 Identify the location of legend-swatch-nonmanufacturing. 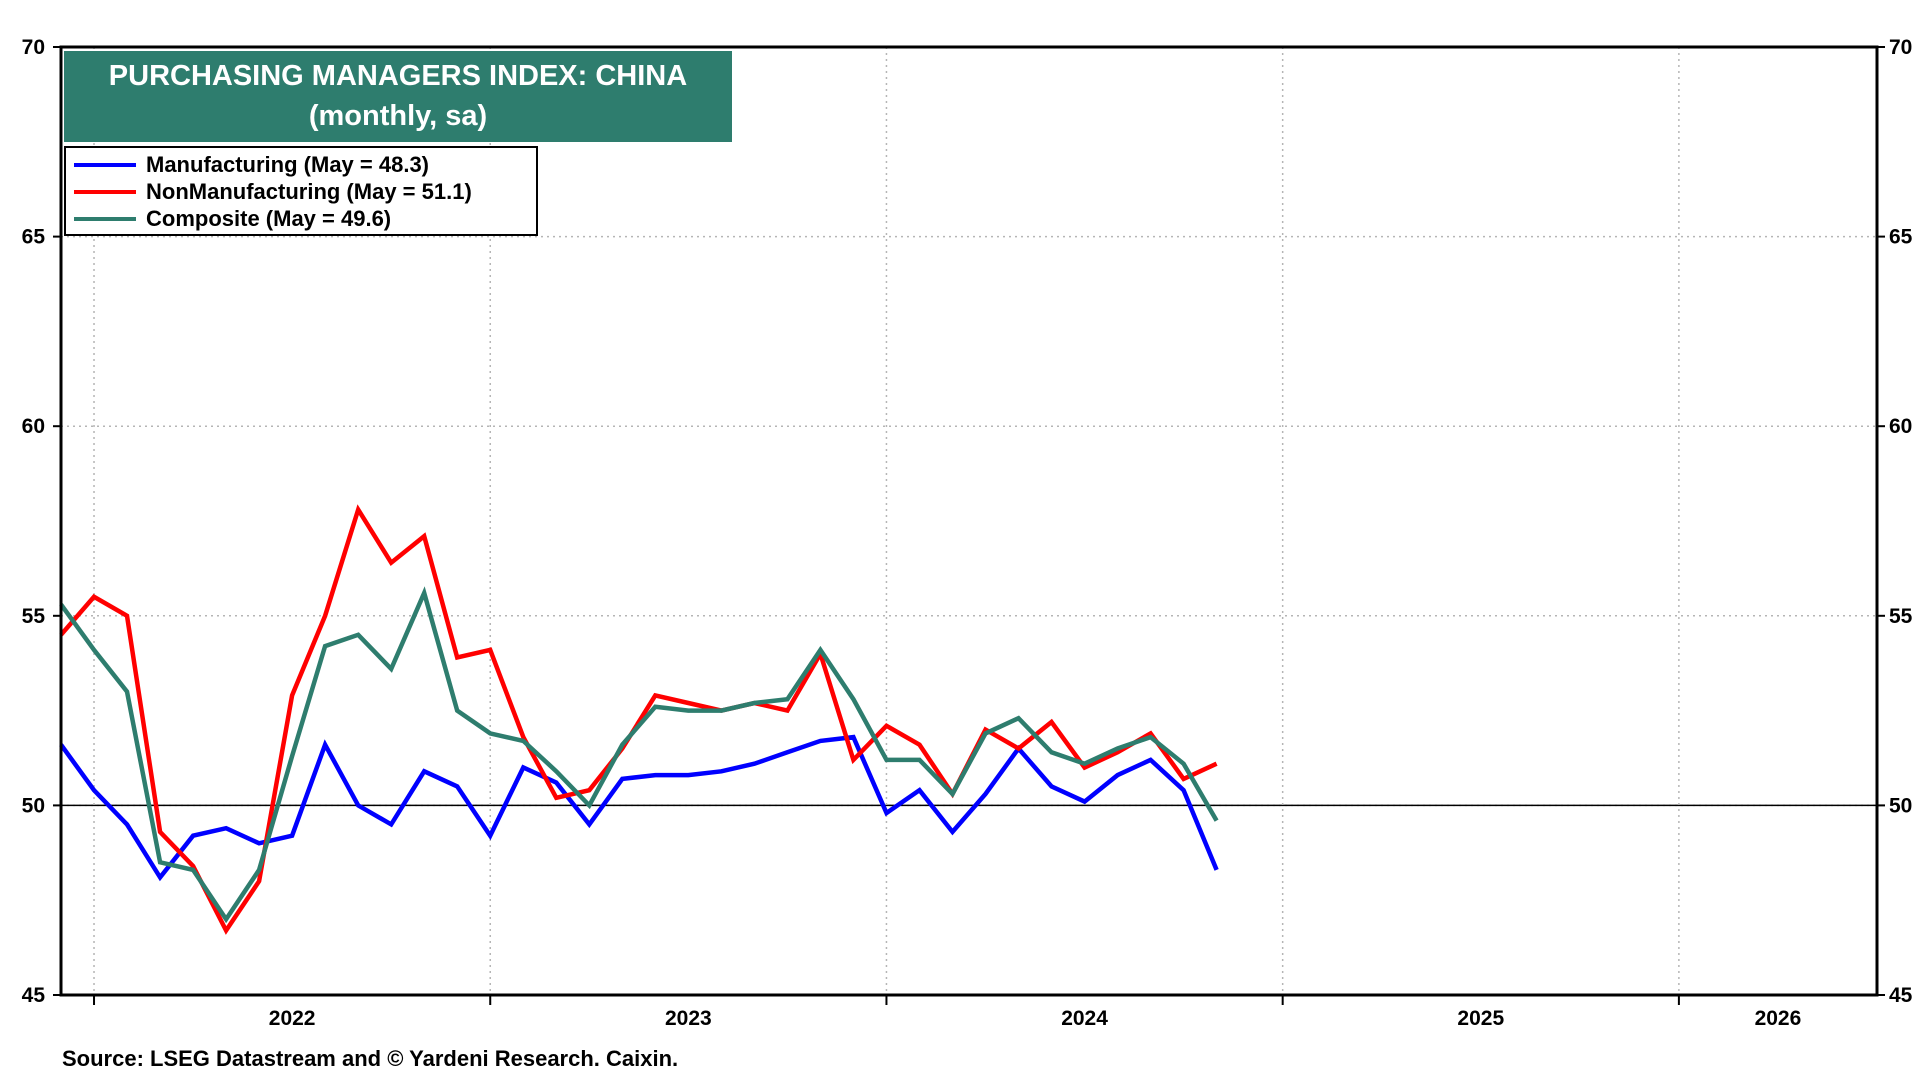
(105, 192).